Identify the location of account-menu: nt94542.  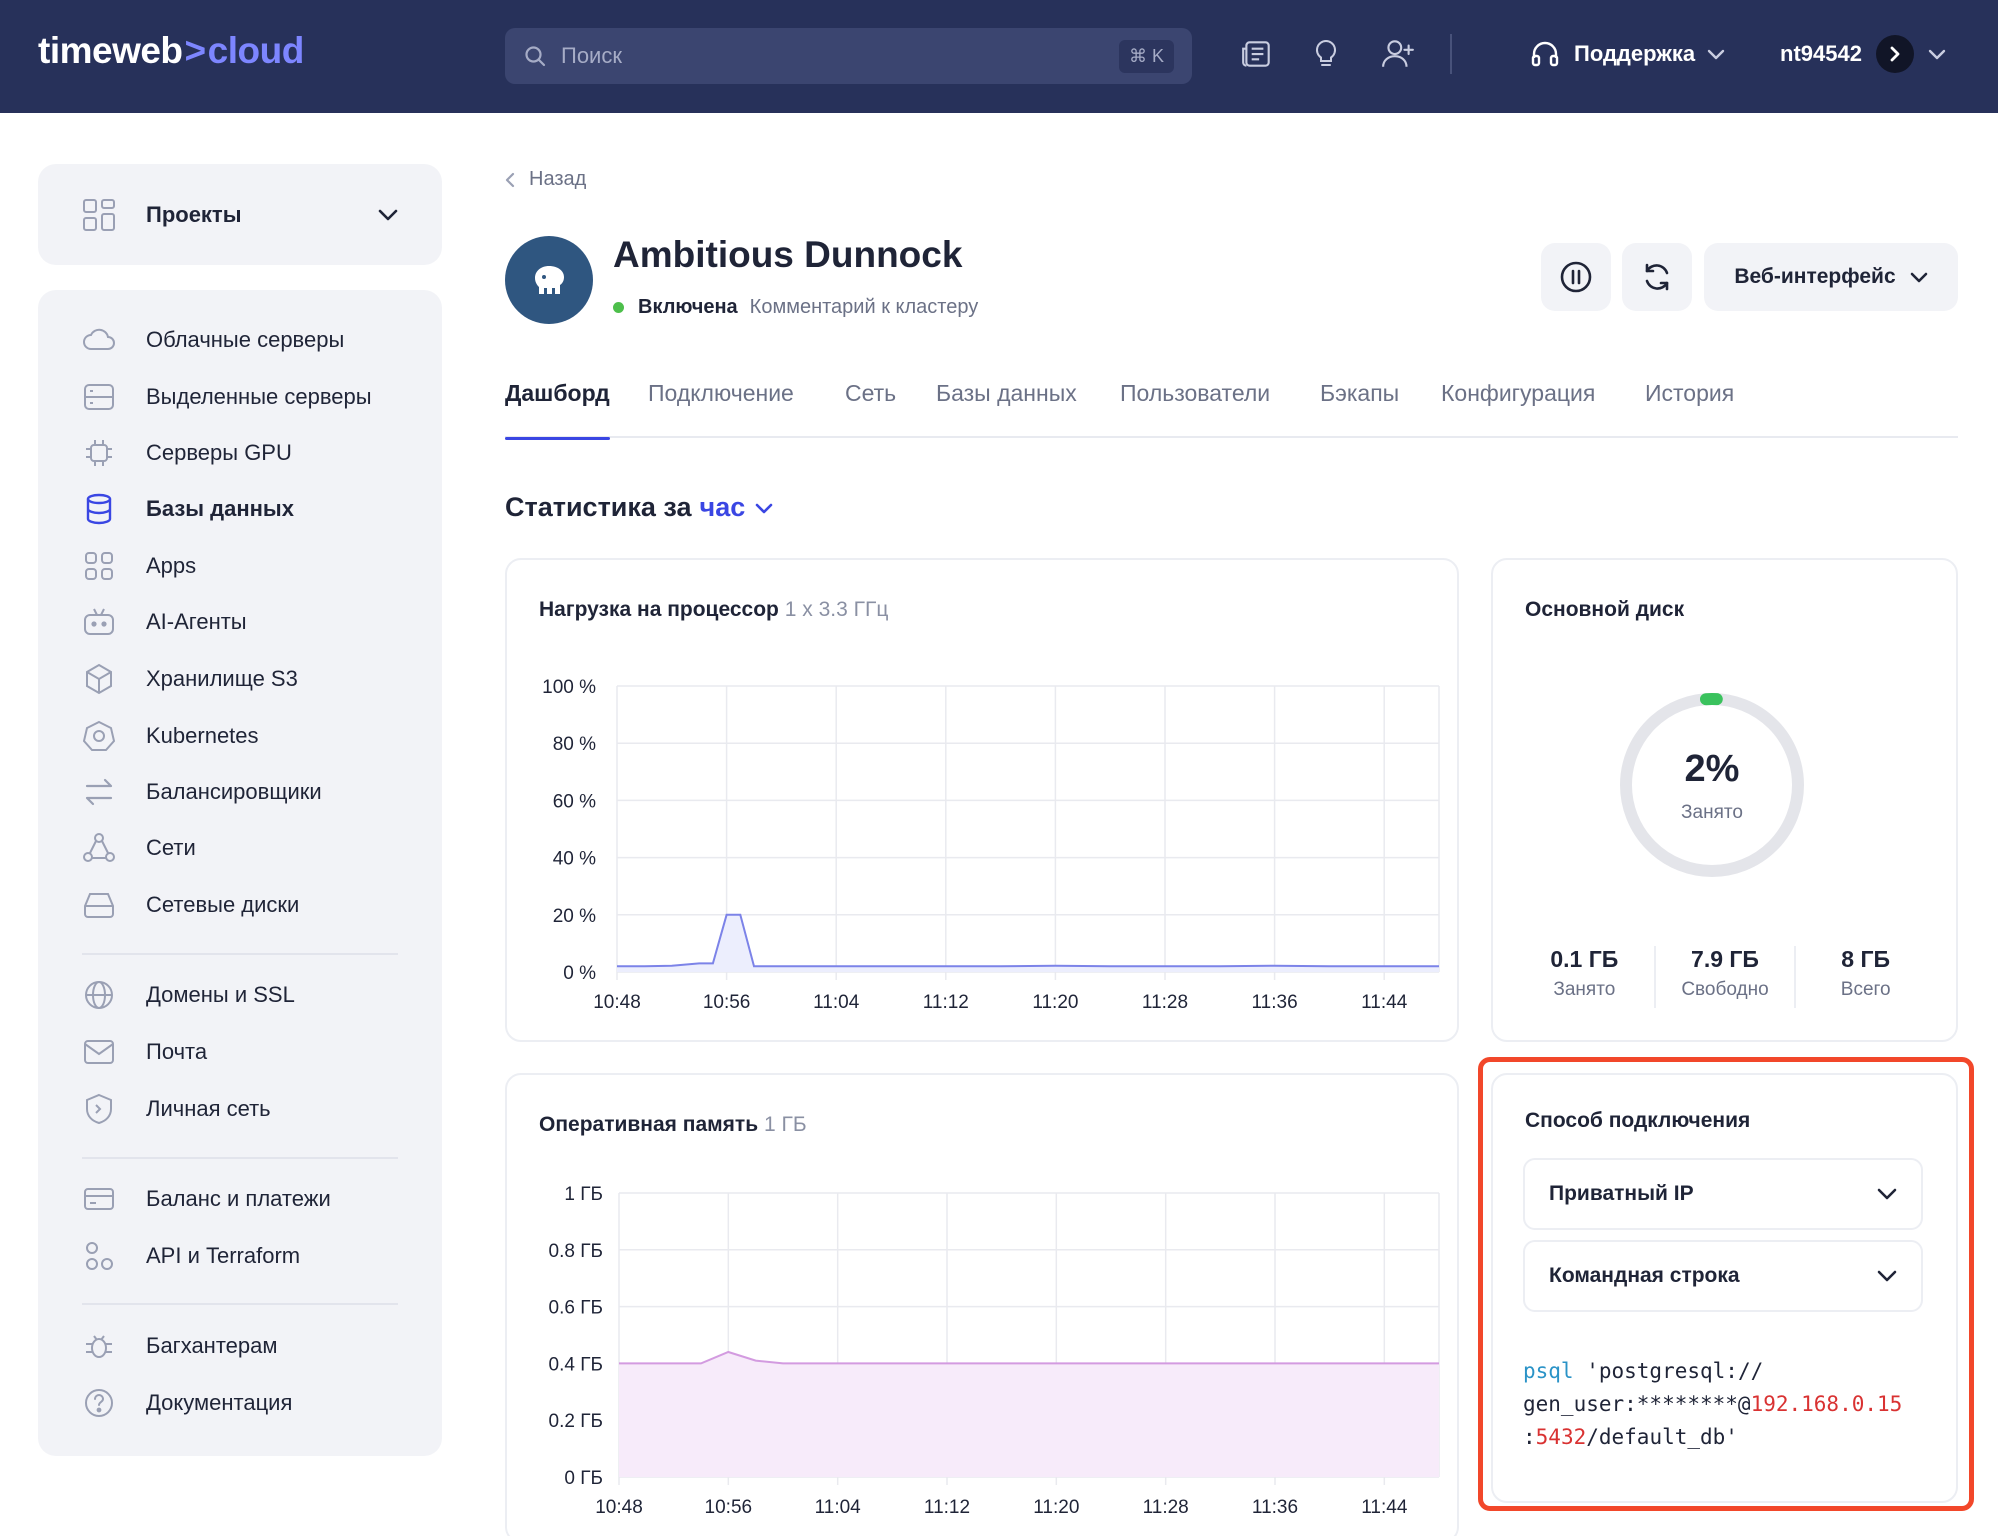
(1863, 54).